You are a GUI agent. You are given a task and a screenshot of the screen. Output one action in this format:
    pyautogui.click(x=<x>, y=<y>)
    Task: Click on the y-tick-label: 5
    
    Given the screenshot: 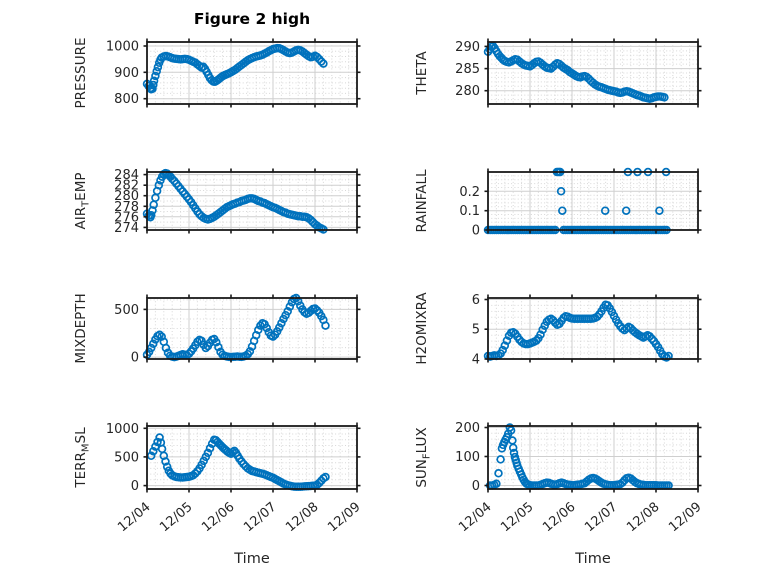 What is the action you would take?
    pyautogui.click(x=476, y=330)
    